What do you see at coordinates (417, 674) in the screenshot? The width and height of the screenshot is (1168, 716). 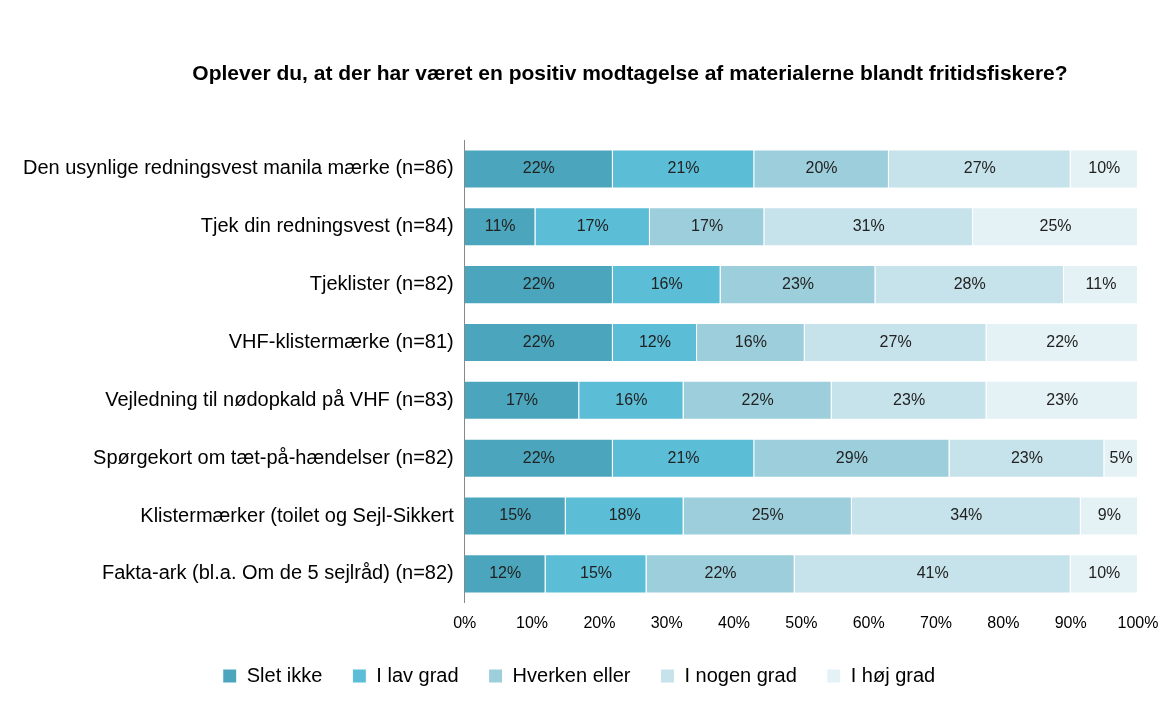 I see `legend-label: I lav grad` at bounding box center [417, 674].